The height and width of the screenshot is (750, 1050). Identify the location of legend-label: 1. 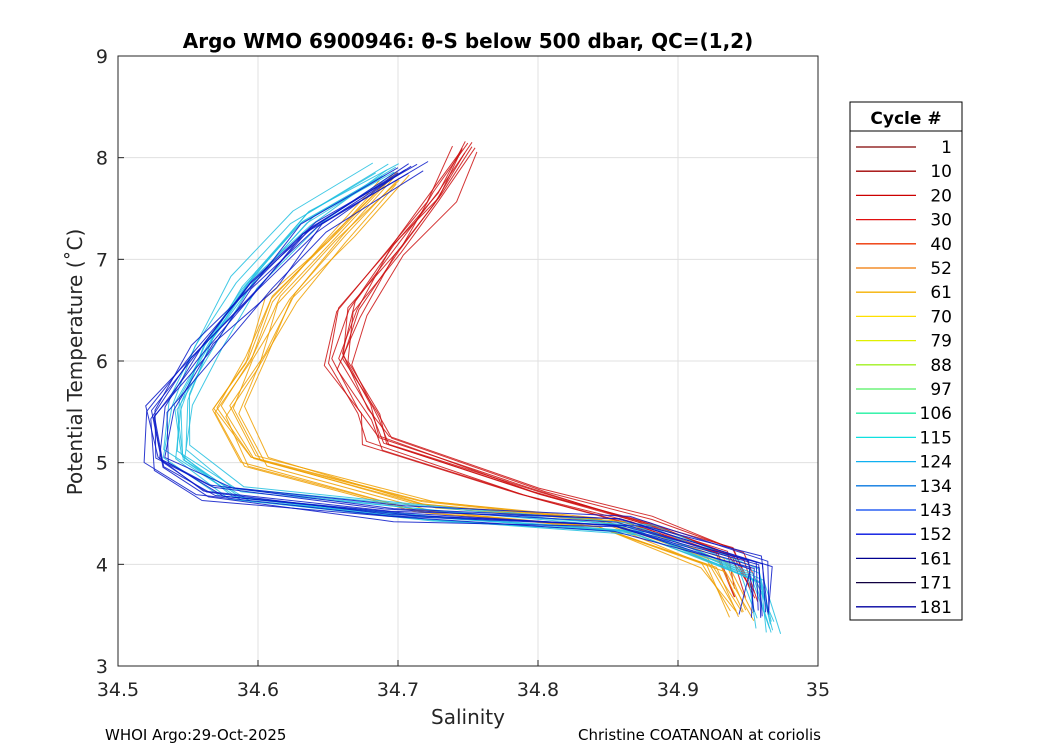
(946, 148).